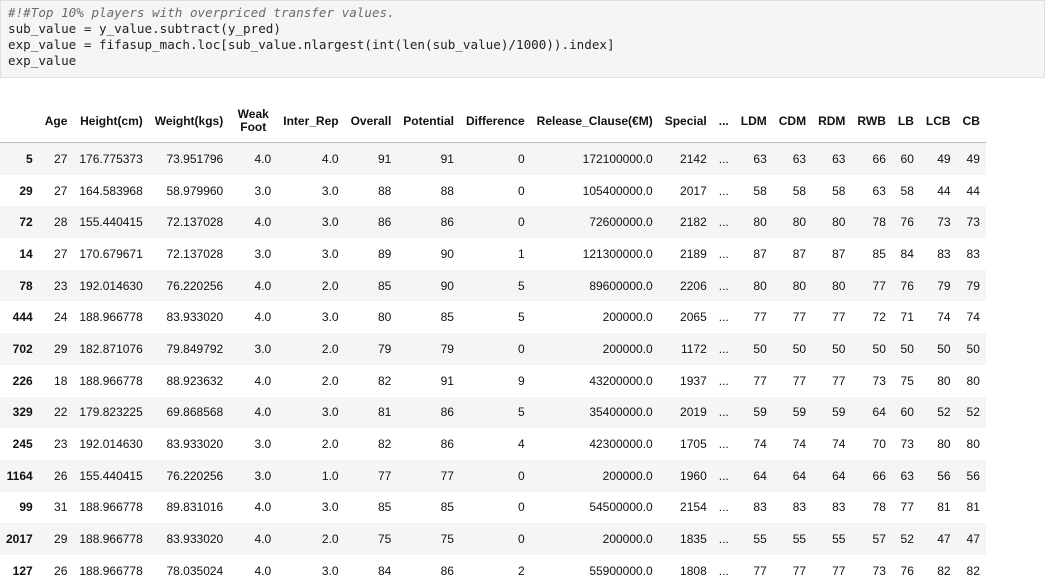 The width and height of the screenshot is (1047, 587). What do you see at coordinates (384, 539) in the screenshot?
I see `table-cell: 75` at bounding box center [384, 539].